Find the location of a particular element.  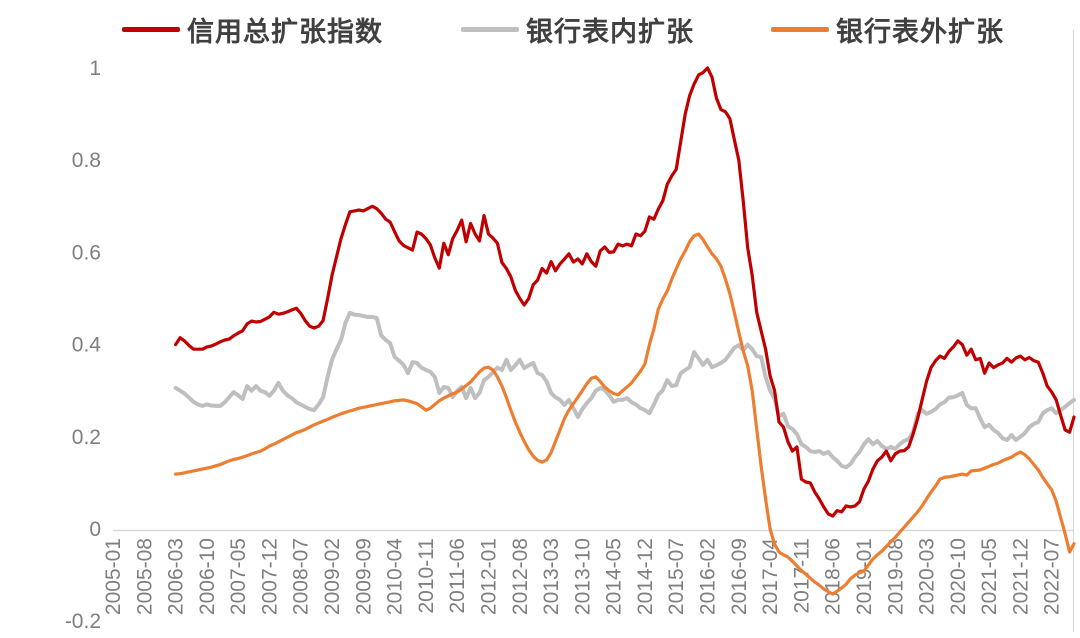

x-tick-label: 2014-05 is located at coordinates (614, 576).